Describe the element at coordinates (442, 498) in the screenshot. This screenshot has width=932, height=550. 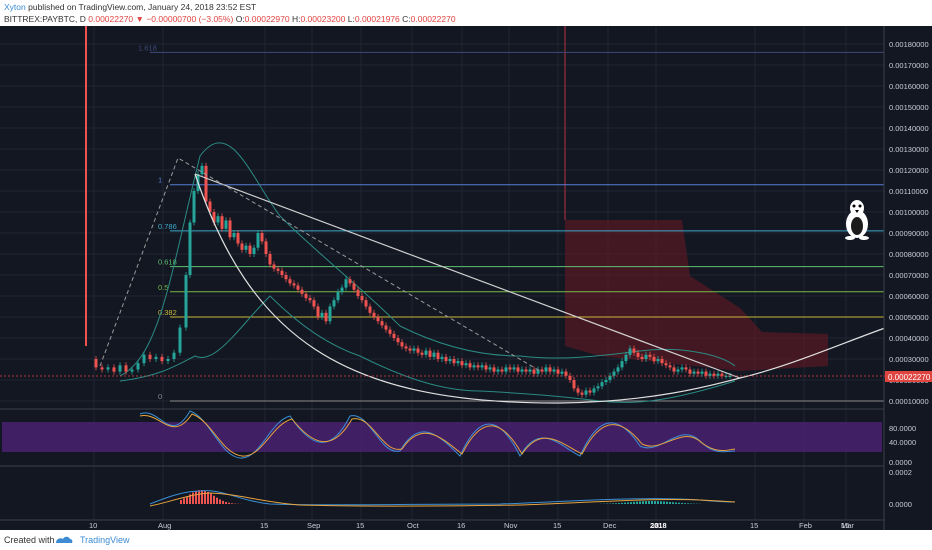
I see `macd-line` at that location.